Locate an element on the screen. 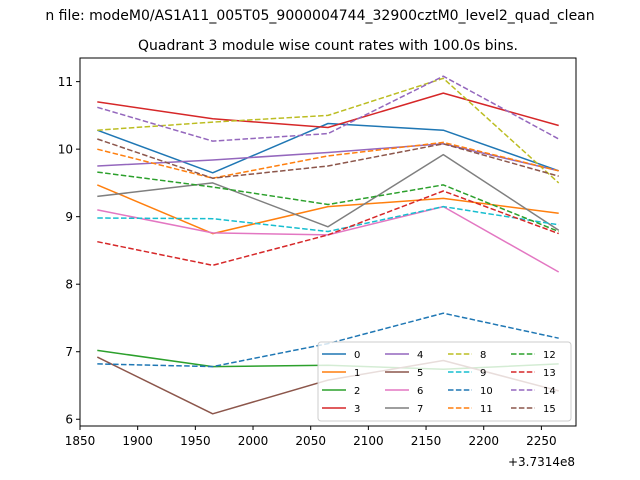  legend-label-2: 2 is located at coordinates (357, 391).